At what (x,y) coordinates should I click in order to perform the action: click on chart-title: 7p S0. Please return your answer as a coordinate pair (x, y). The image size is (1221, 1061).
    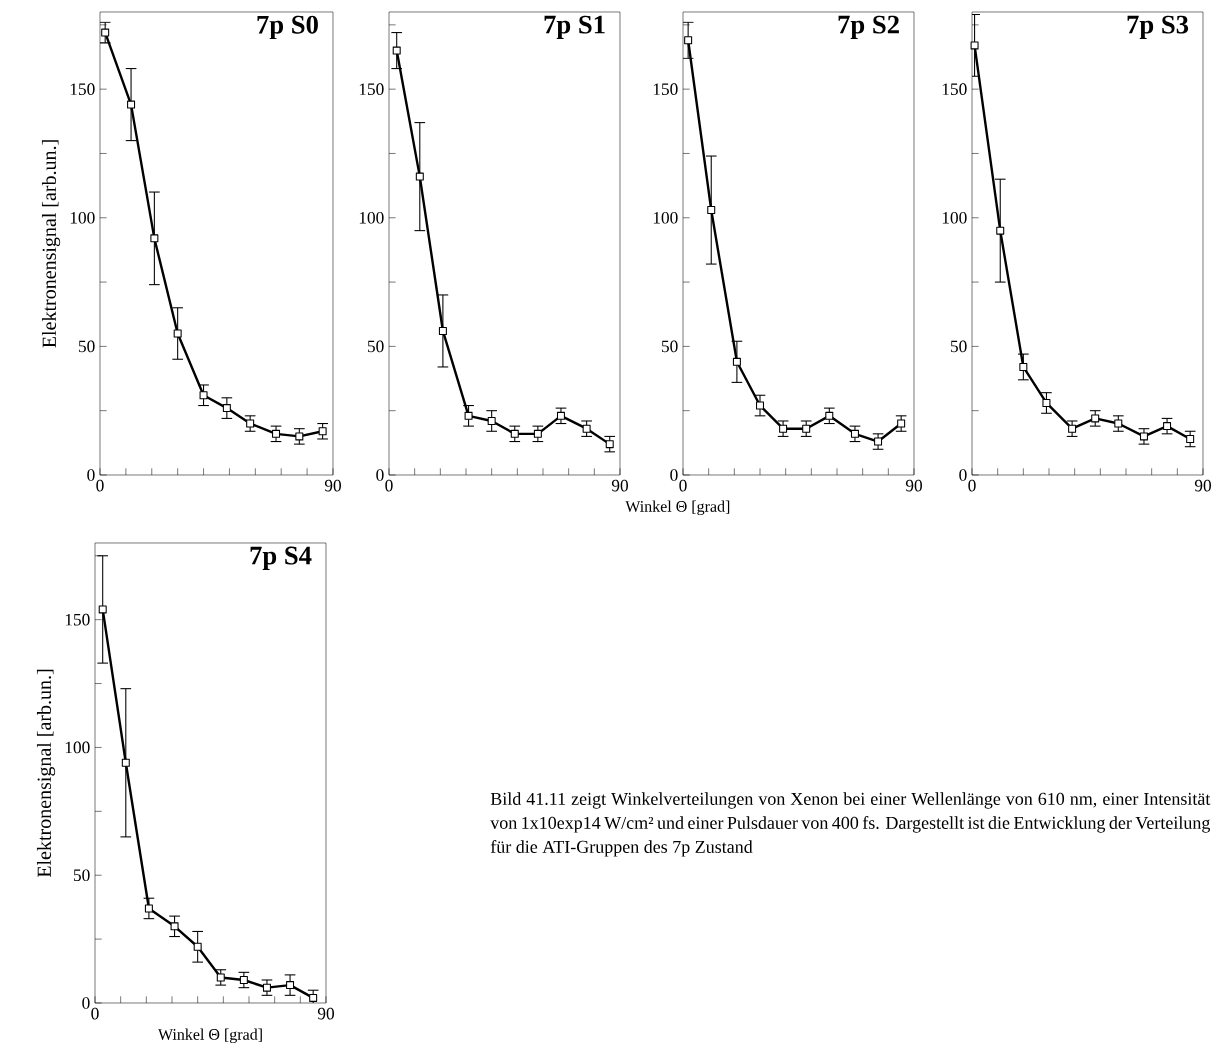
    Looking at the image, I should click on (287, 27).